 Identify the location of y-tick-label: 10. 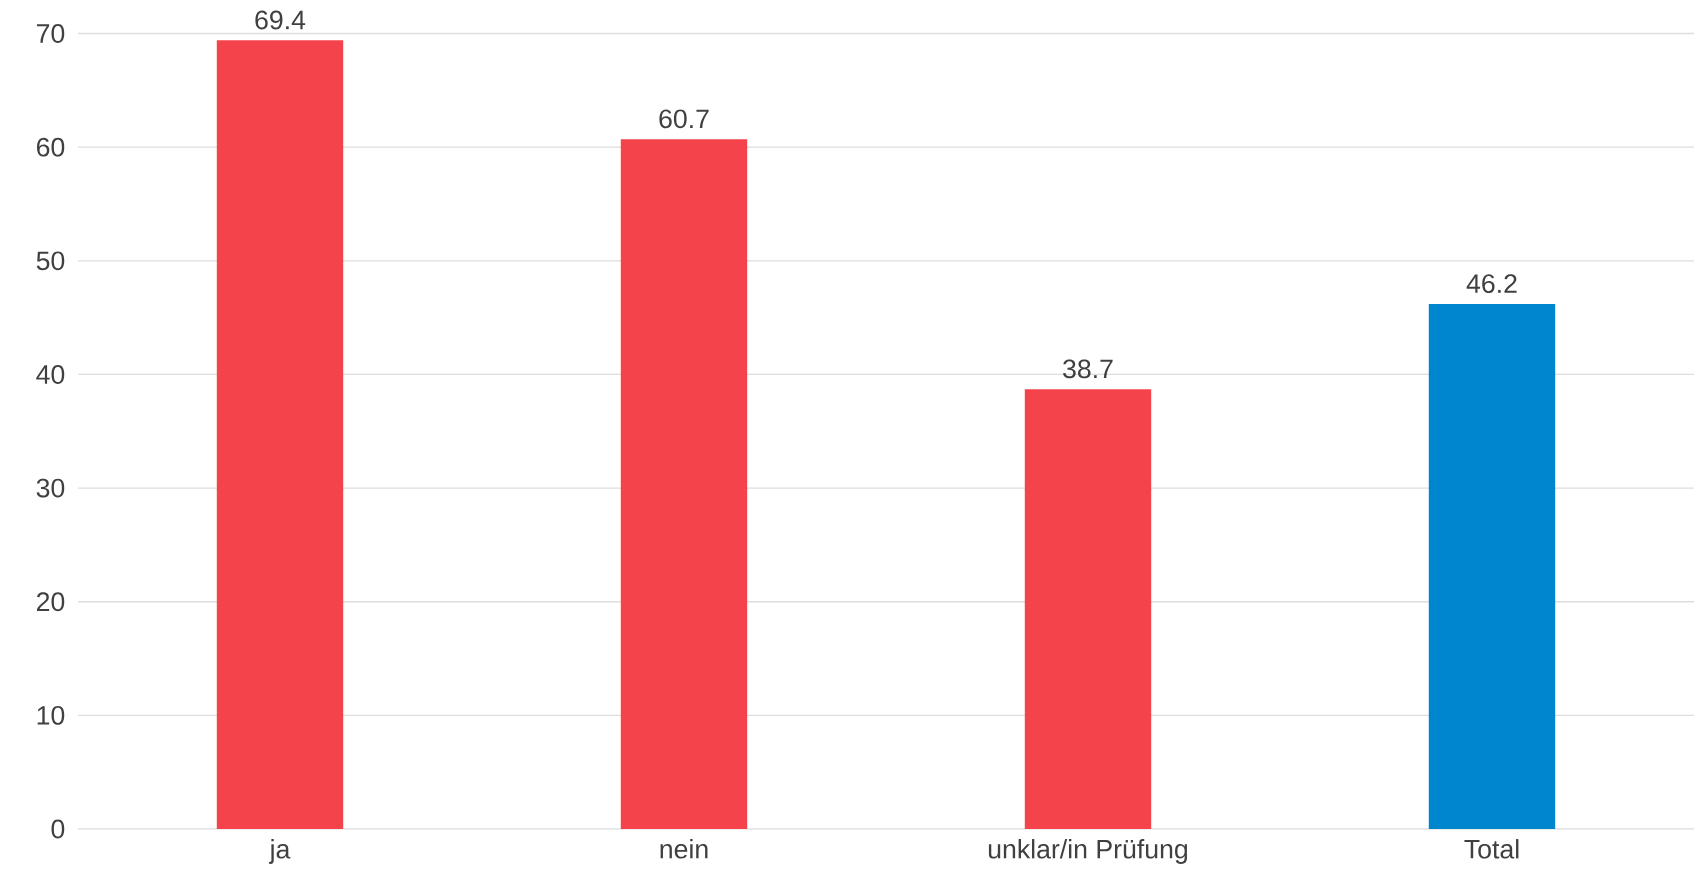
(51, 715).